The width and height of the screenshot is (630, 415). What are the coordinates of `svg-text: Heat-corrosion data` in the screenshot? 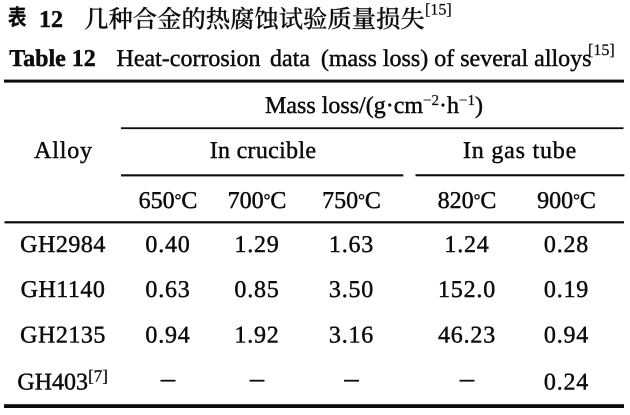 It's located at (214, 59).